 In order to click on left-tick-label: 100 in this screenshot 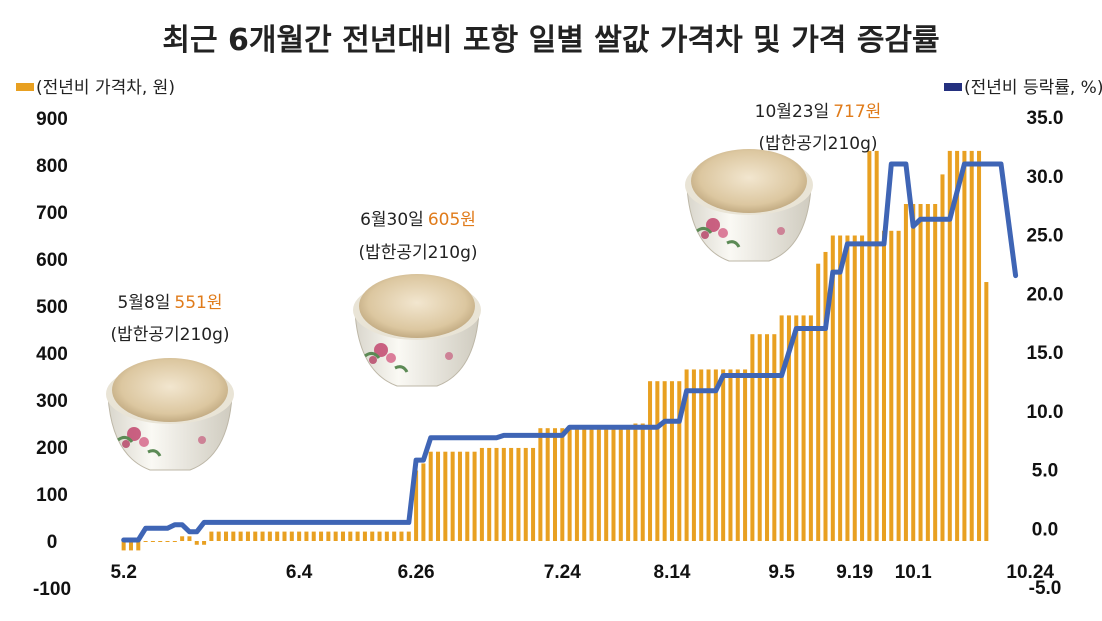, I will do `click(52, 495)`.